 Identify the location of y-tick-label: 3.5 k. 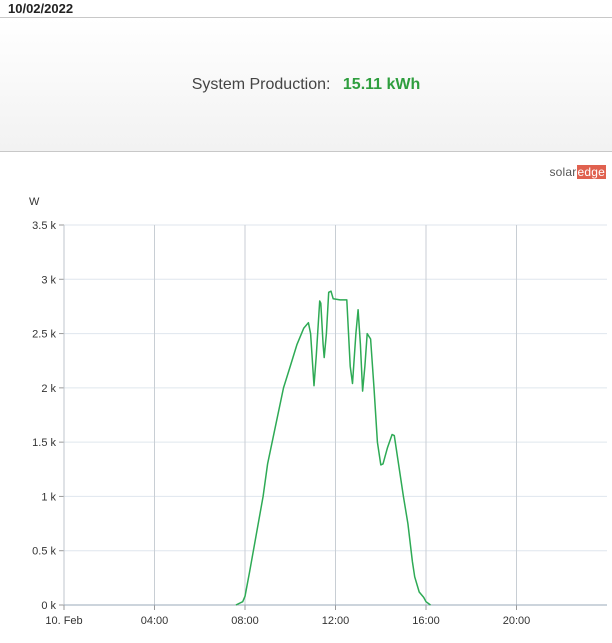
(44, 226).